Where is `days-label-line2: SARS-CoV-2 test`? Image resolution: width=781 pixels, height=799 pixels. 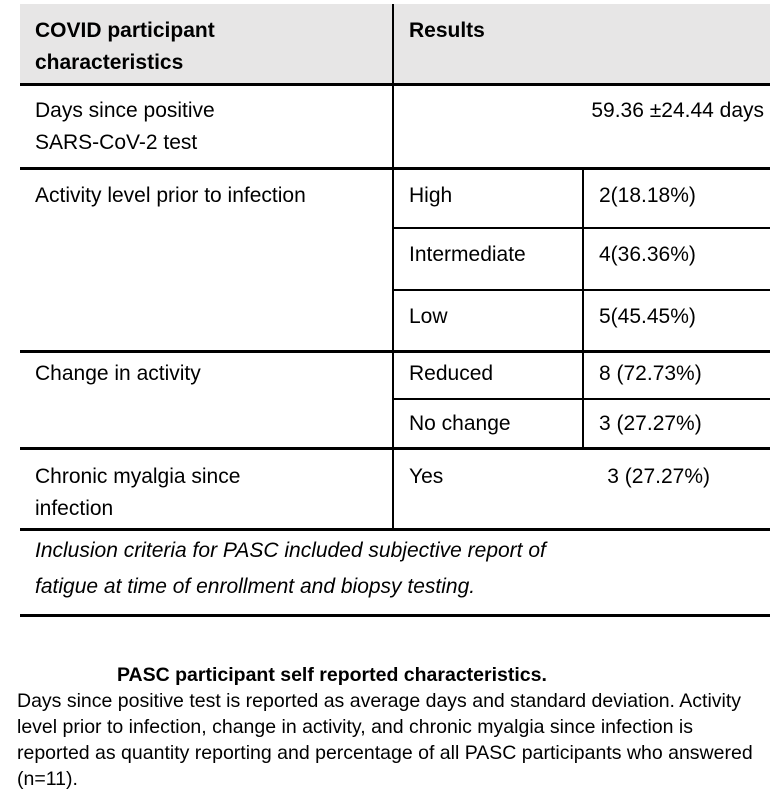
days-label-line2: SARS-CoV-2 test is located at coordinates (116, 142).